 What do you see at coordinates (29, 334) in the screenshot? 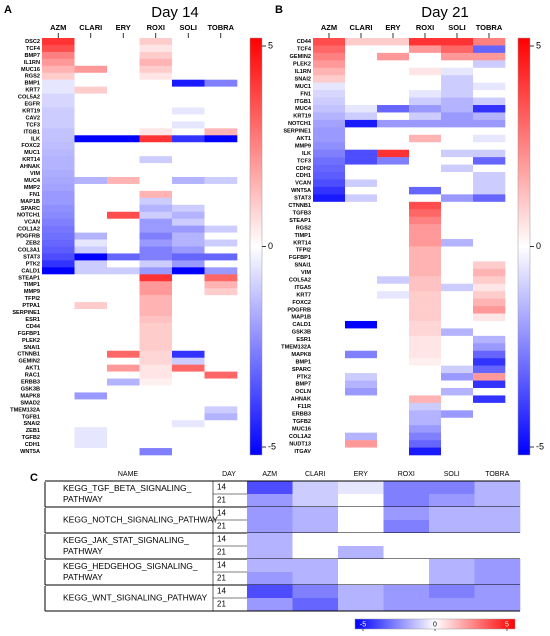
I see `row-label: FGFBP1` at bounding box center [29, 334].